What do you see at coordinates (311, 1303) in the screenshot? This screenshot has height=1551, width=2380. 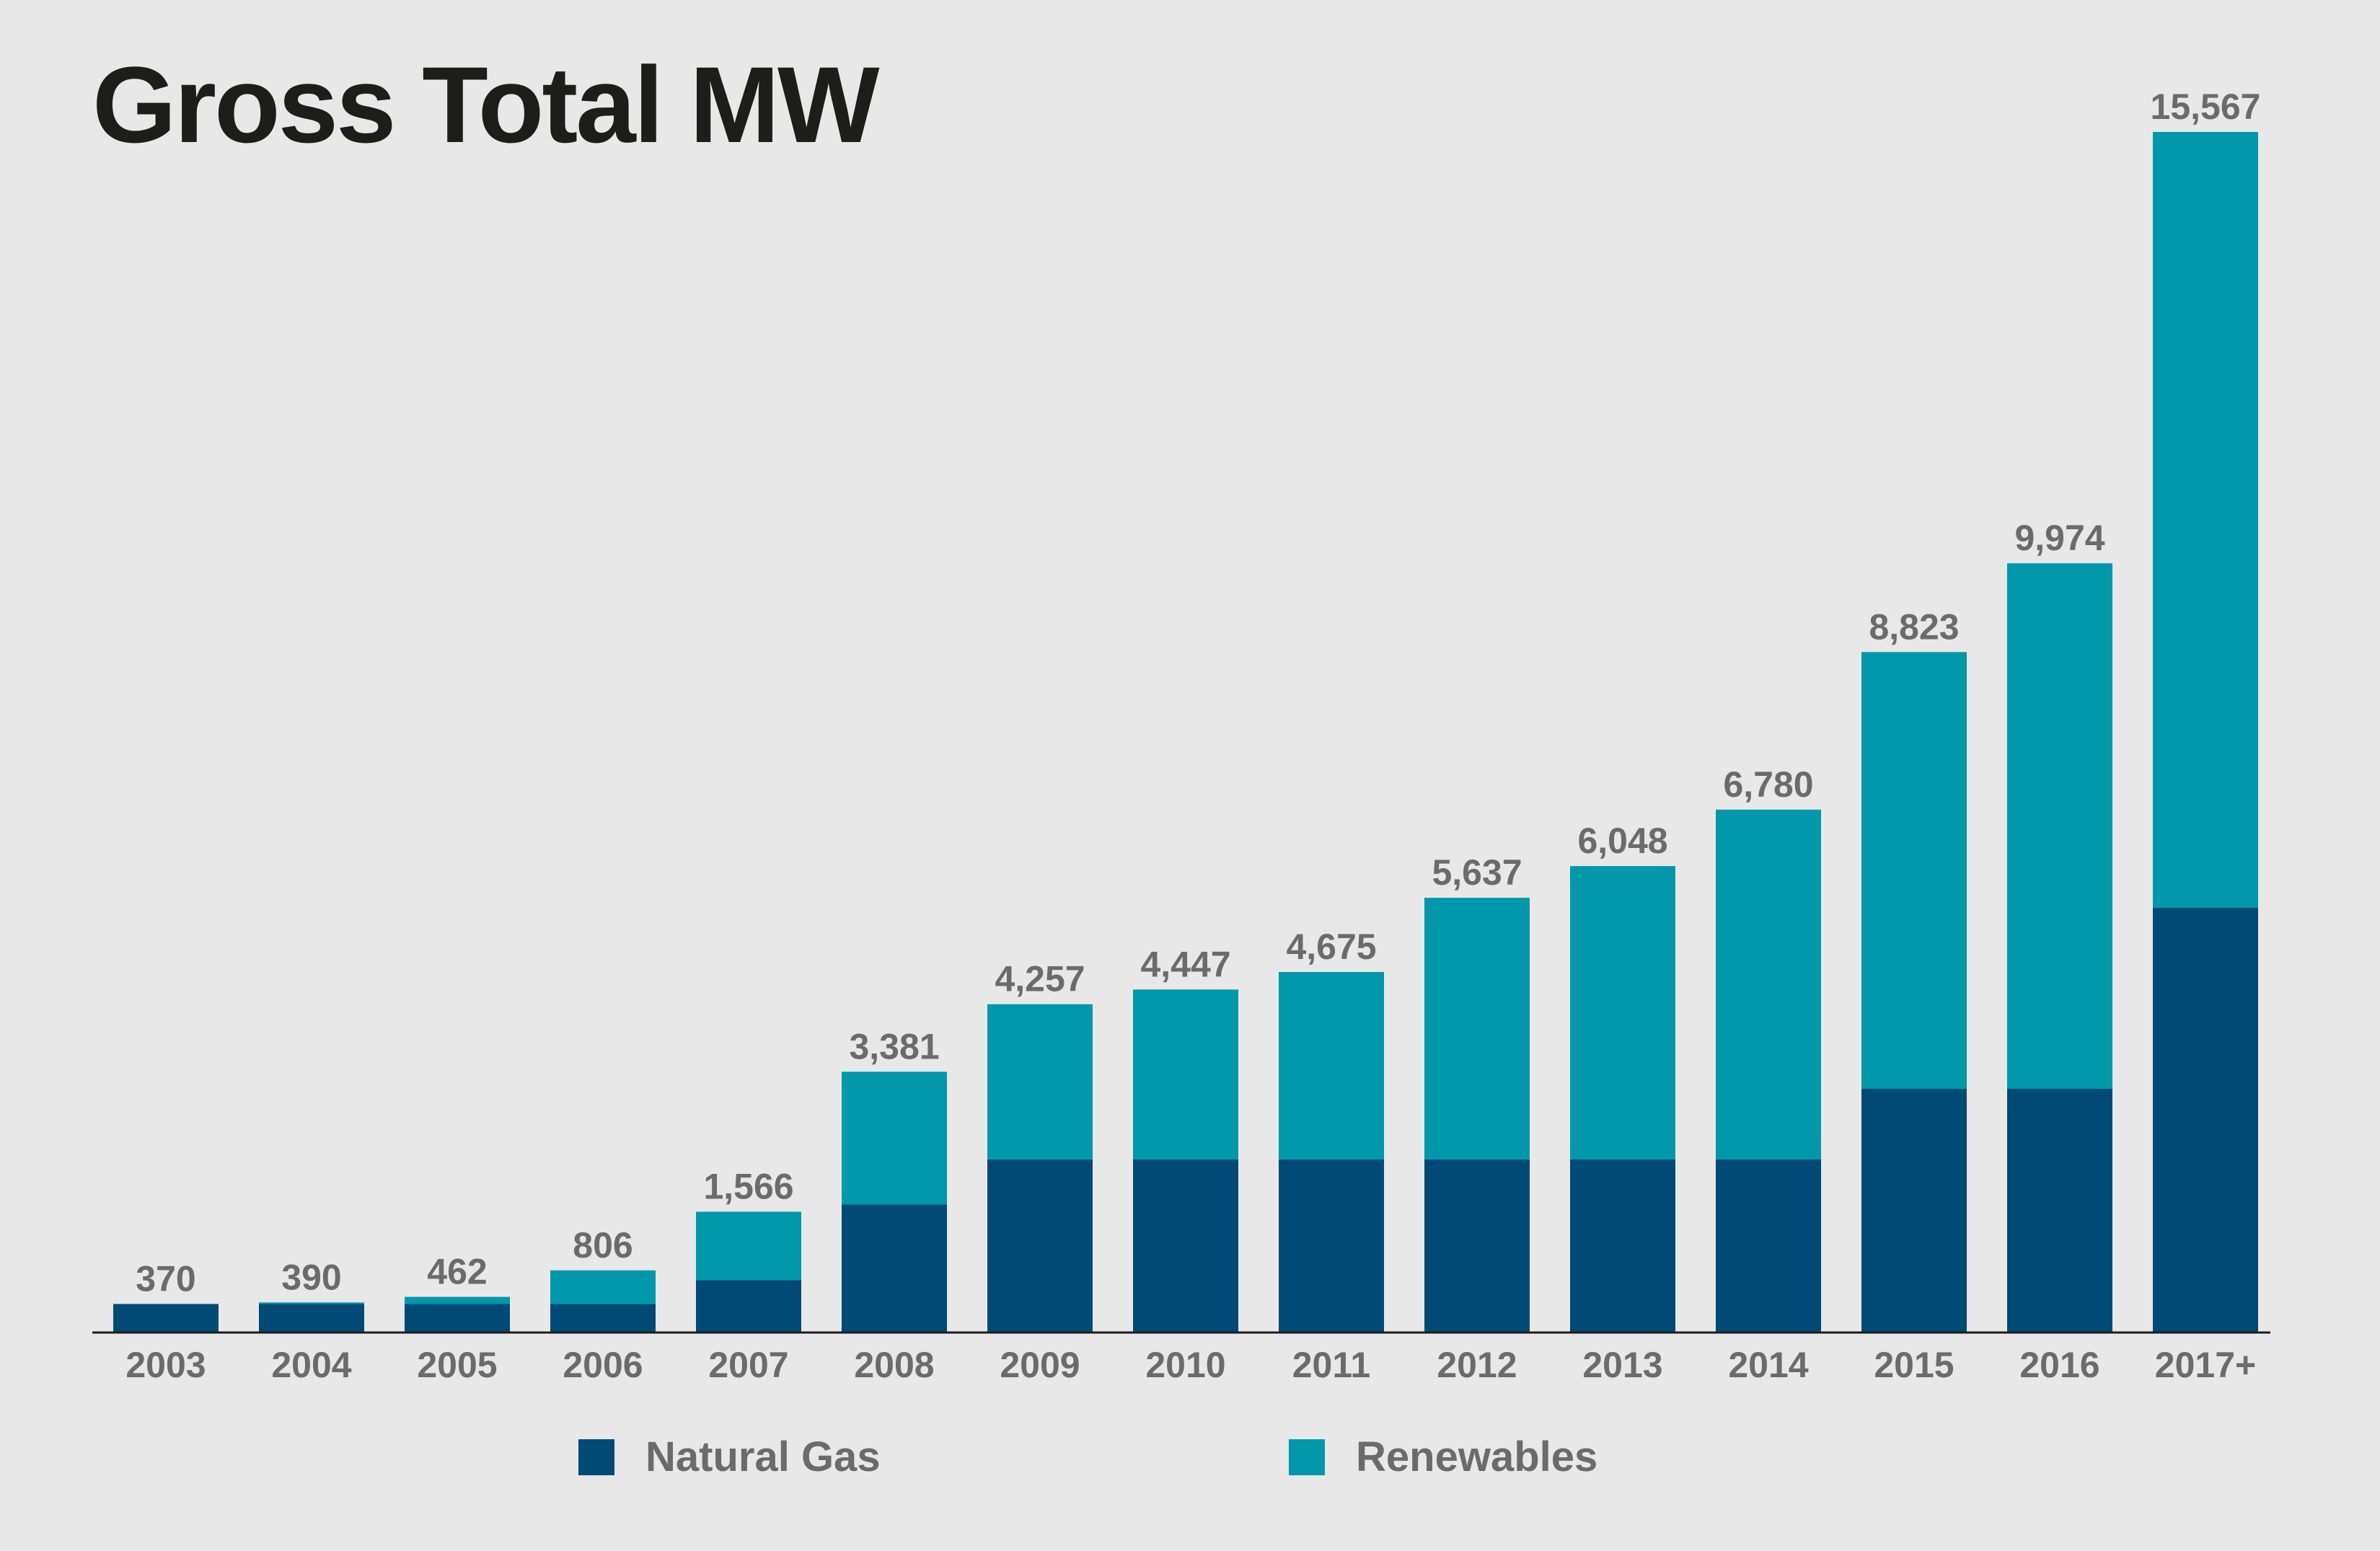 I see `bar-renewables-2004` at bounding box center [311, 1303].